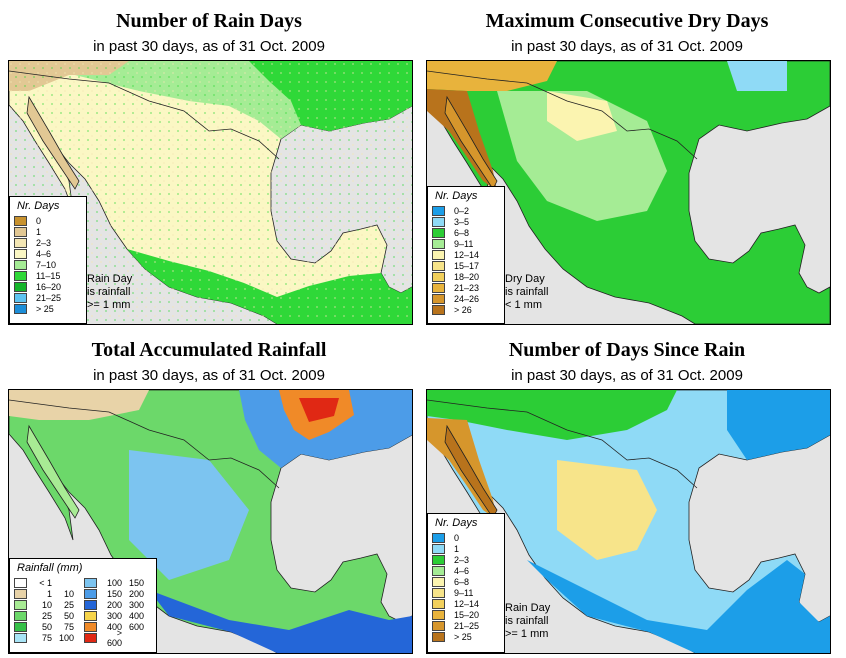 This screenshot has height=658, width=846. What do you see at coordinates (46, 615) in the screenshot?
I see `legend-range-low: 25` at bounding box center [46, 615].